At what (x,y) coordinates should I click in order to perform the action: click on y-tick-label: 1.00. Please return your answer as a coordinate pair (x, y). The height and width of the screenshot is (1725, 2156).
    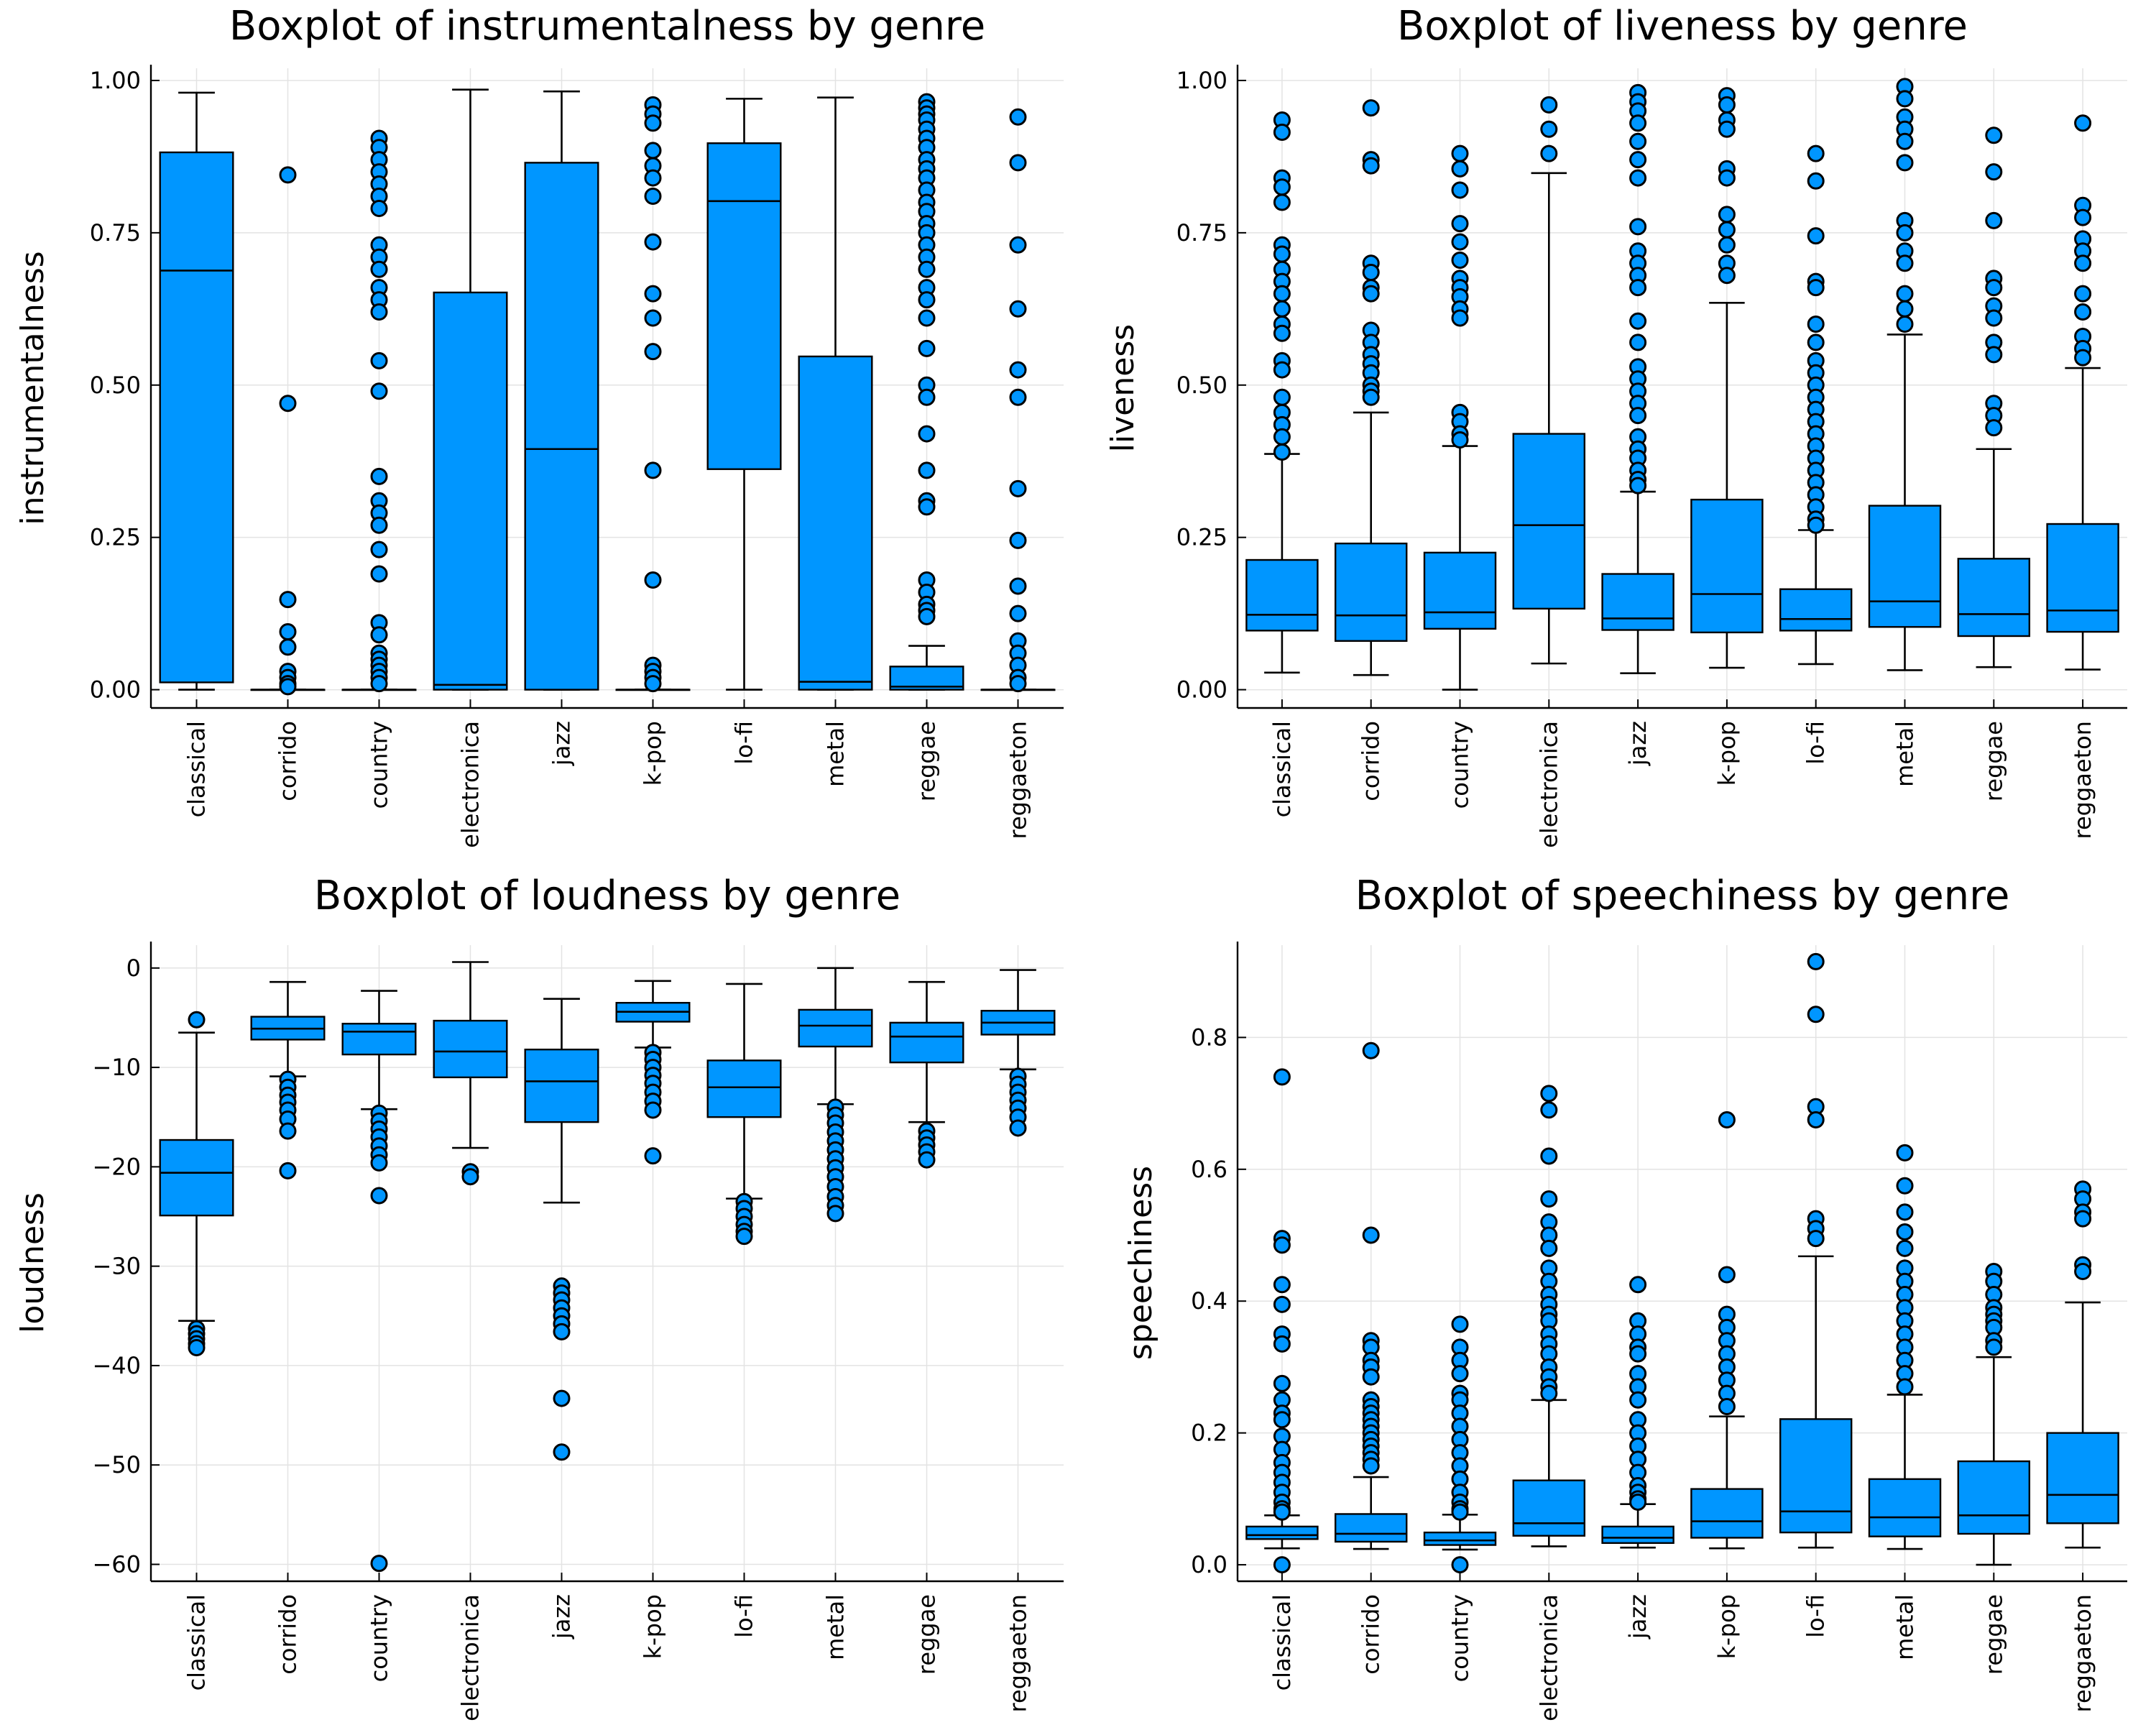
    Looking at the image, I should click on (1201, 80).